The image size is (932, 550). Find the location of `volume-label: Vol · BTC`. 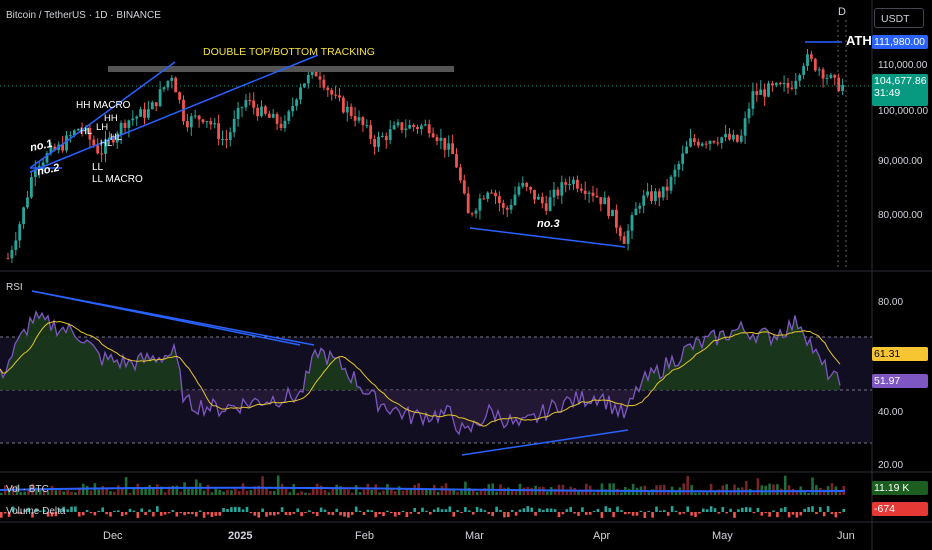

volume-label: Vol · BTC is located at coordinates (27, 489).